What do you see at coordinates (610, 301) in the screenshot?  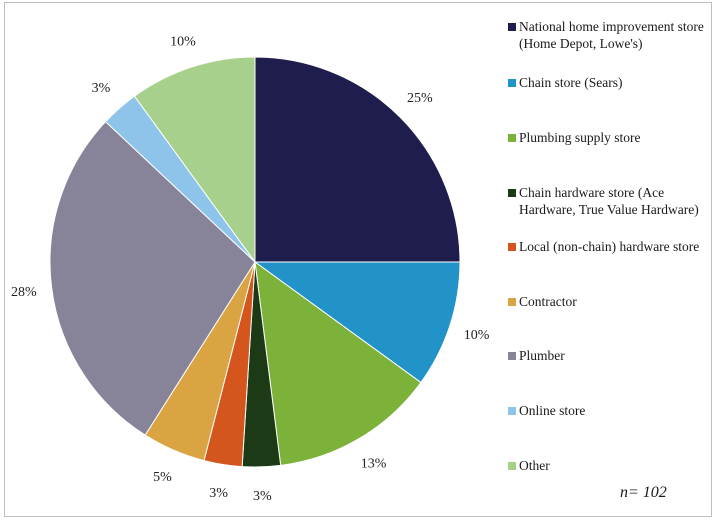 I see `legend-item: Contractor` at bounding box center [610, 301].